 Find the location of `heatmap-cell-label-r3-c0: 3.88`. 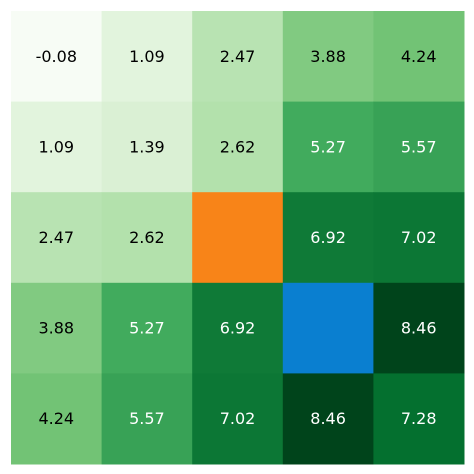

heatmap-cell-label-r3-c0: 3.88 is located at coordinates (56, 328).